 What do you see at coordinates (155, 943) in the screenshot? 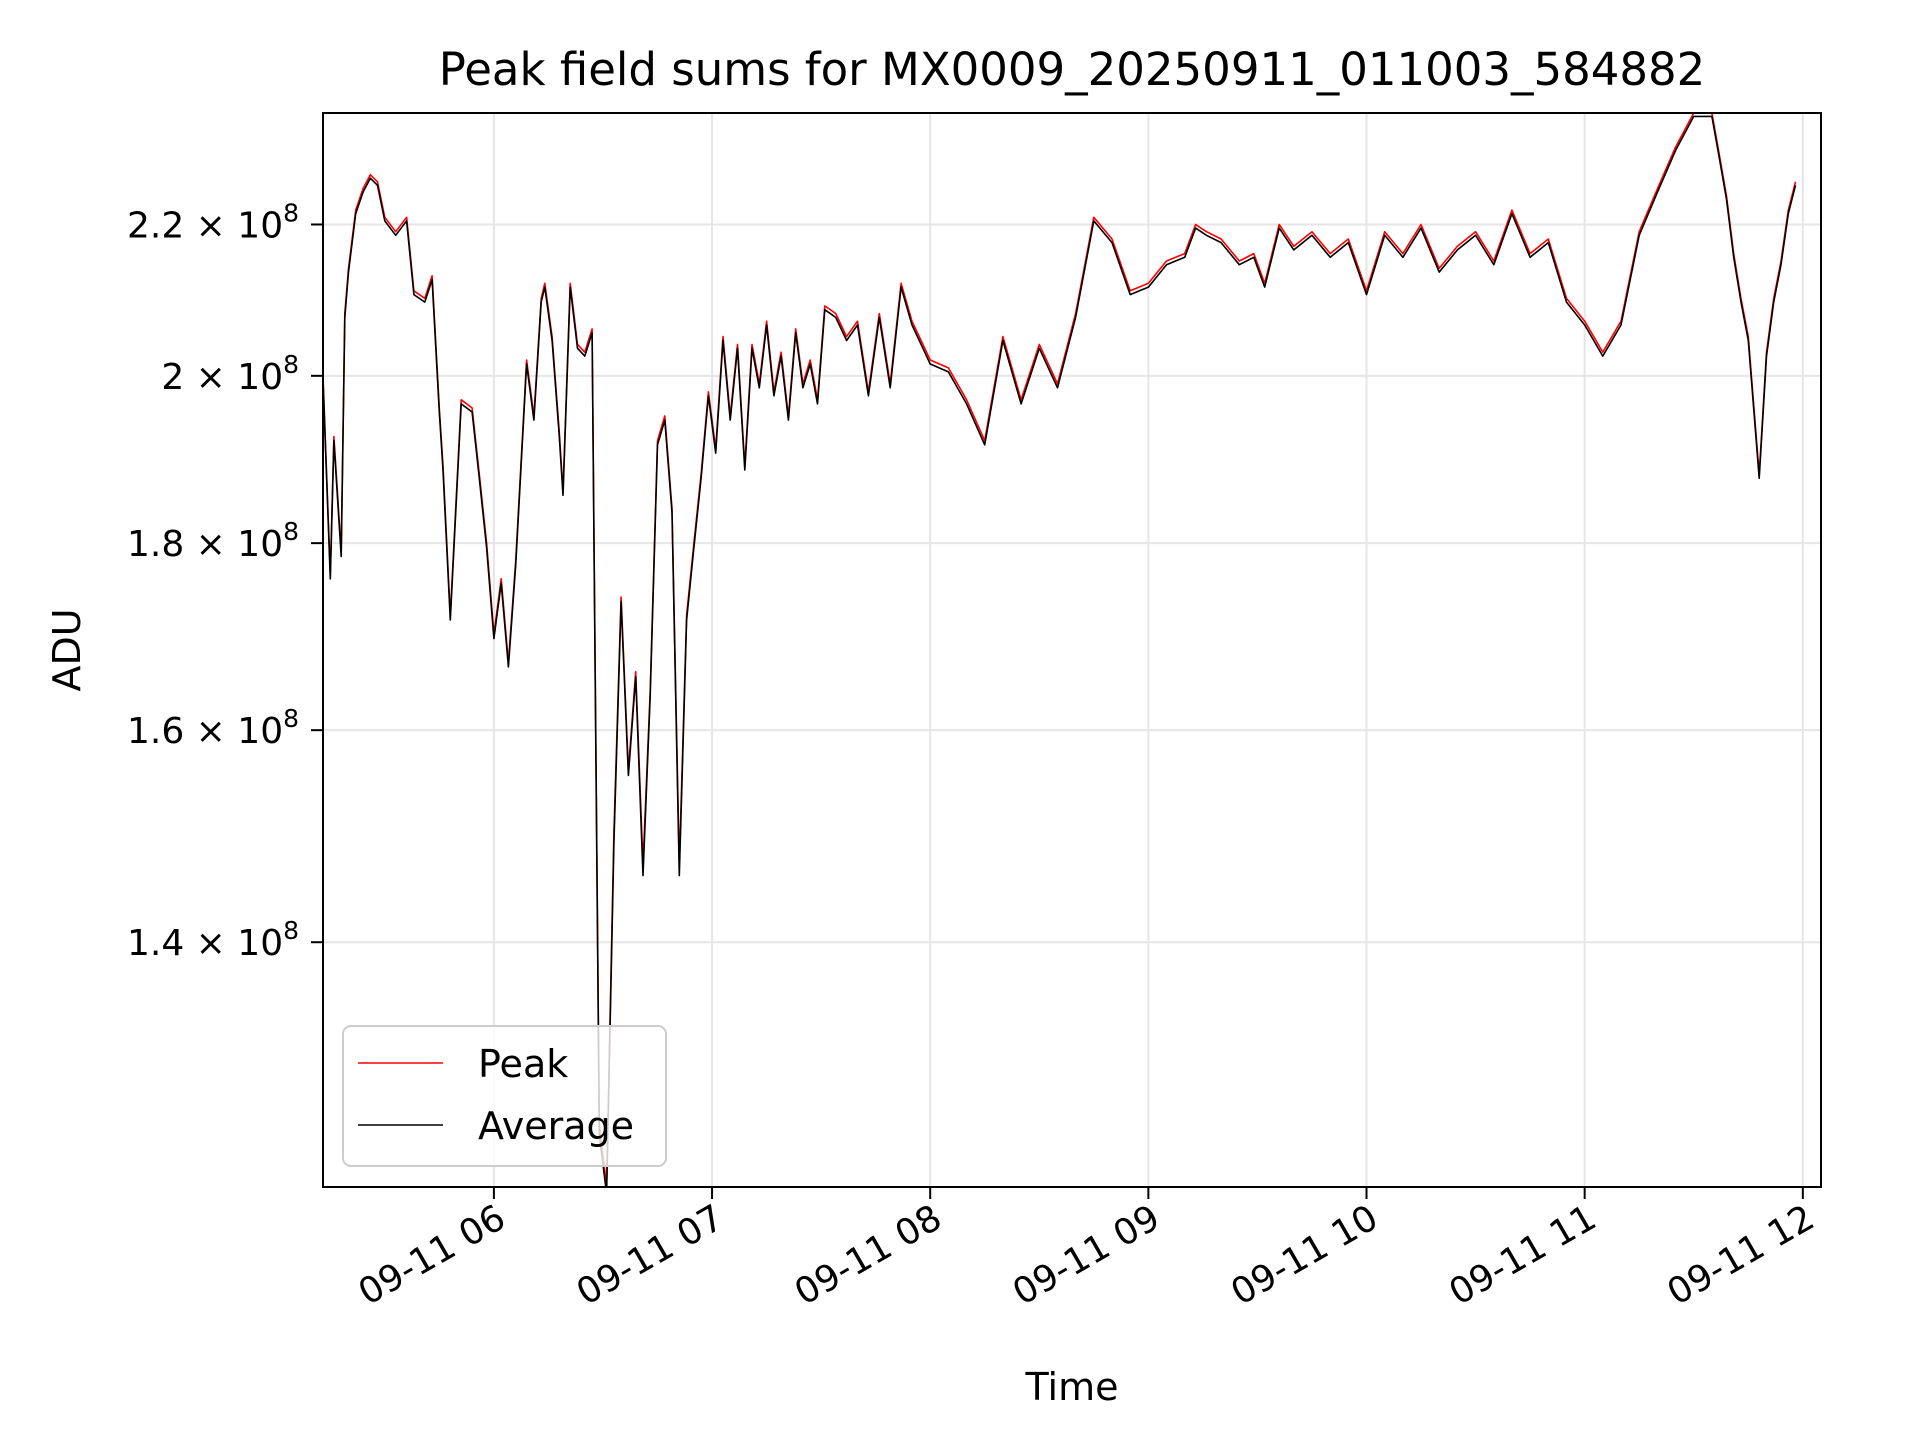
I see `y-tick-mantissa: 1.4` at bounding box center [155, 943].